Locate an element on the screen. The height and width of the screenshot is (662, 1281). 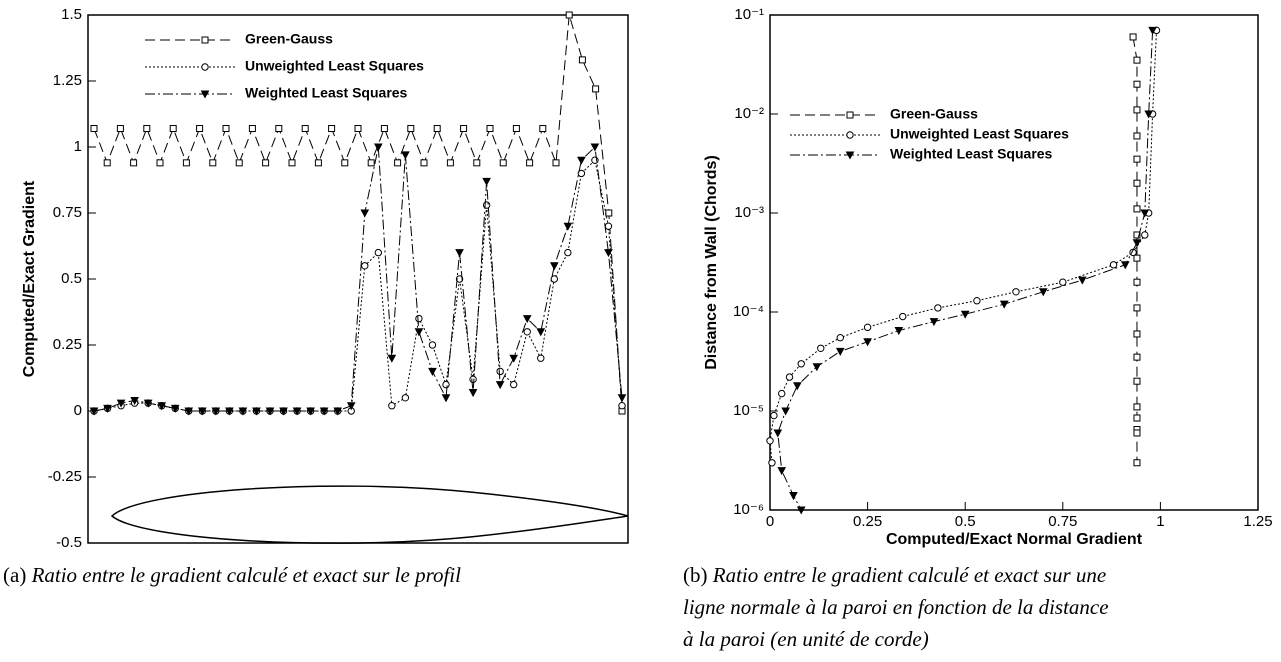
y-tick-label: 10⁻⁴ is located at coordinates (748, 311).